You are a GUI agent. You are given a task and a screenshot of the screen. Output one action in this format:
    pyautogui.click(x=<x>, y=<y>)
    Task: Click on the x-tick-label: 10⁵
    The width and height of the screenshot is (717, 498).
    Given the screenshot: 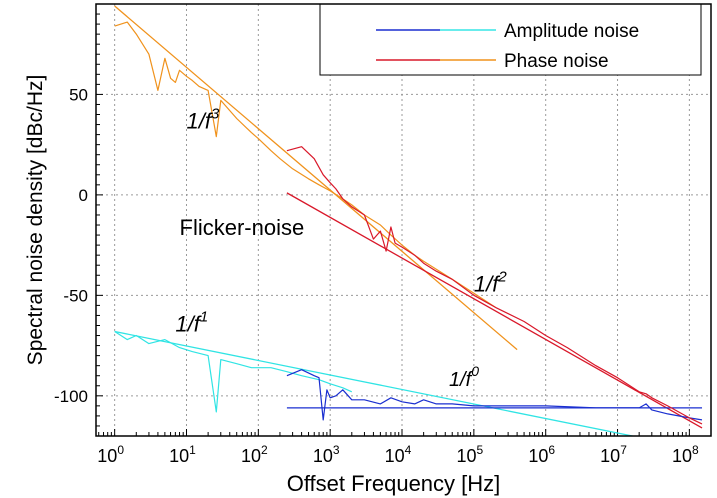 What is the action you would take?
    pyautogui.click(x=469, y=454)
    